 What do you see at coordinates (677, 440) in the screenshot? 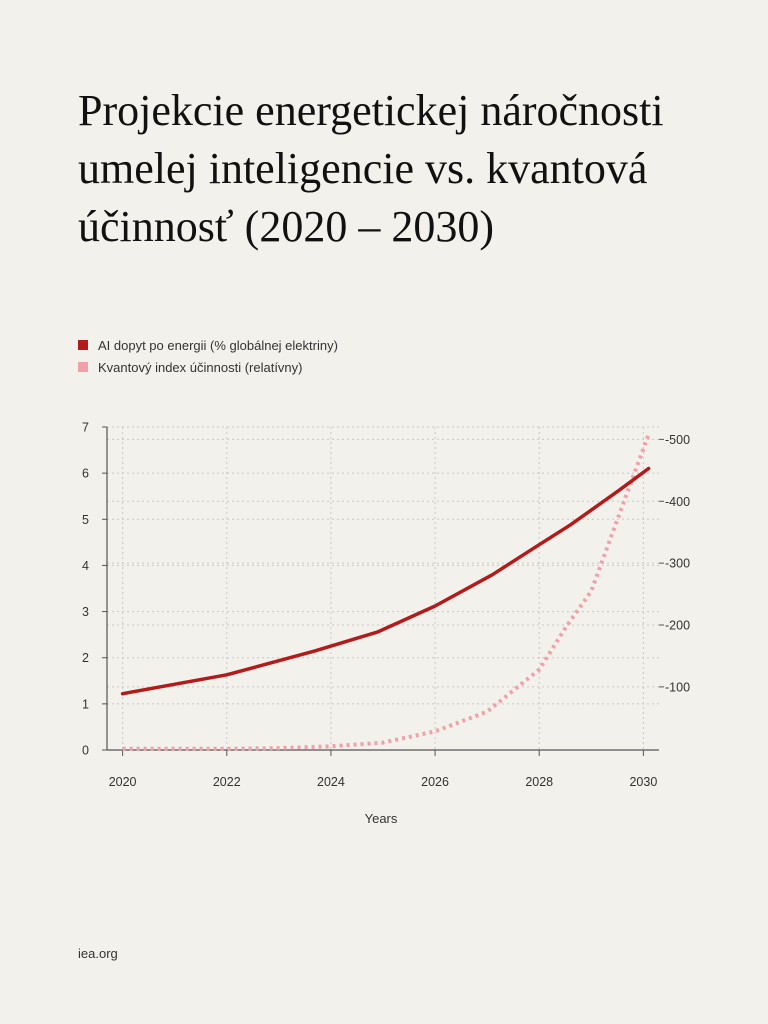
I see `y2-tick-label-4: -500` at bounding box center [677, 440].